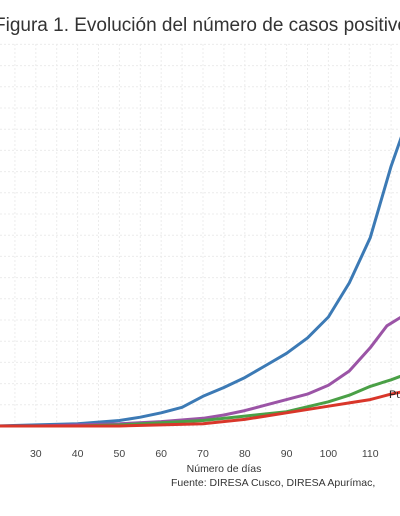  Describe the element at coordinates (120, 454) in the screenshot. I see `x-tick-label: 50` at that location.